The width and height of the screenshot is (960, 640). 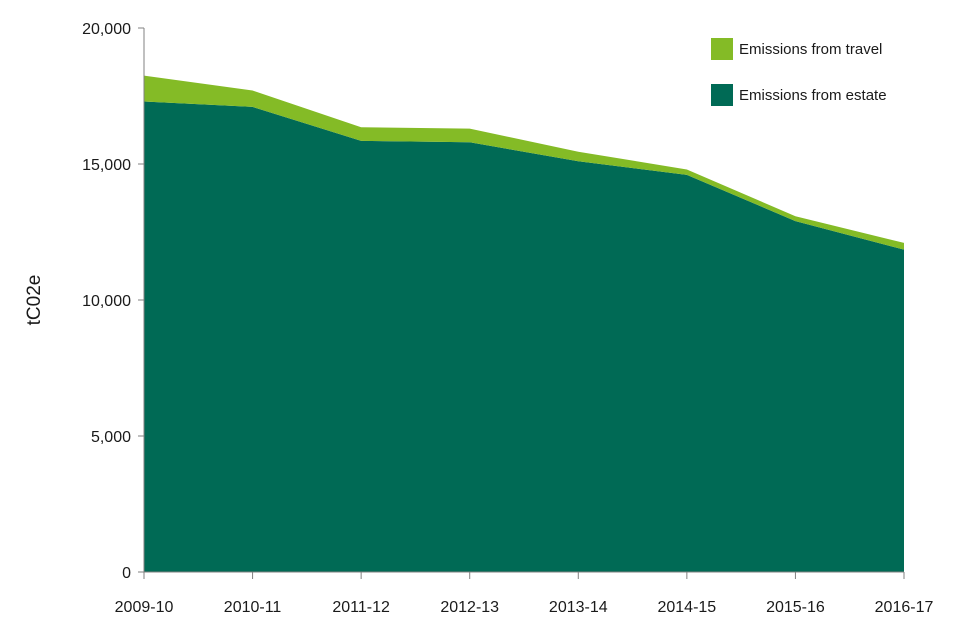 I want to click on x-tick-label: 2009-10, so click(x=144, y=607).